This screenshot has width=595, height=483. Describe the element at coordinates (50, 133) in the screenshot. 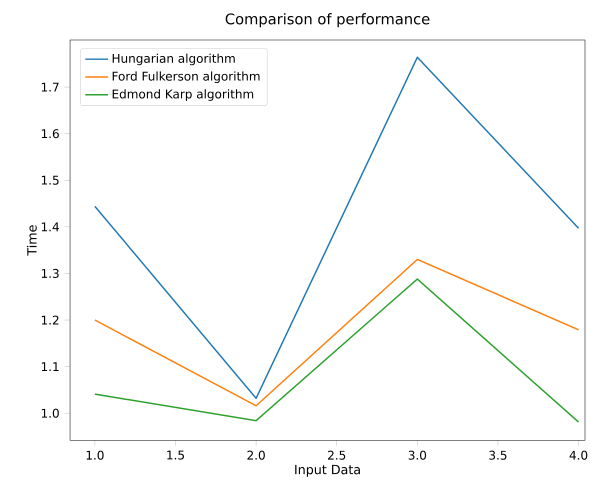

I see `y-tick-label: 1.6` at that location.